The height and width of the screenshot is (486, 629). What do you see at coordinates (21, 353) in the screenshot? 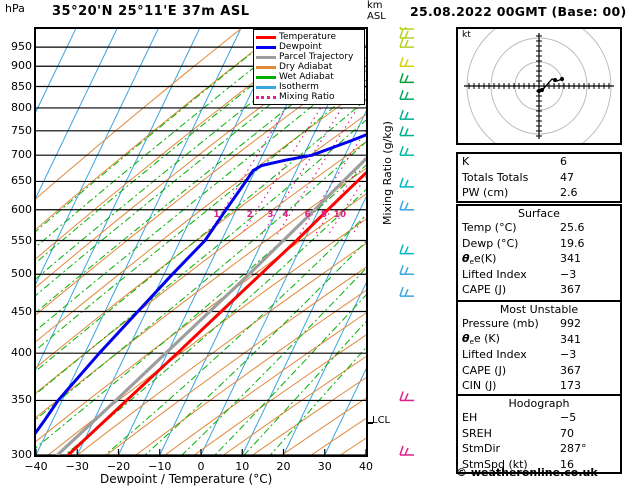
I see `pressure-tick-label: 400` at bounding box center [21, 353].